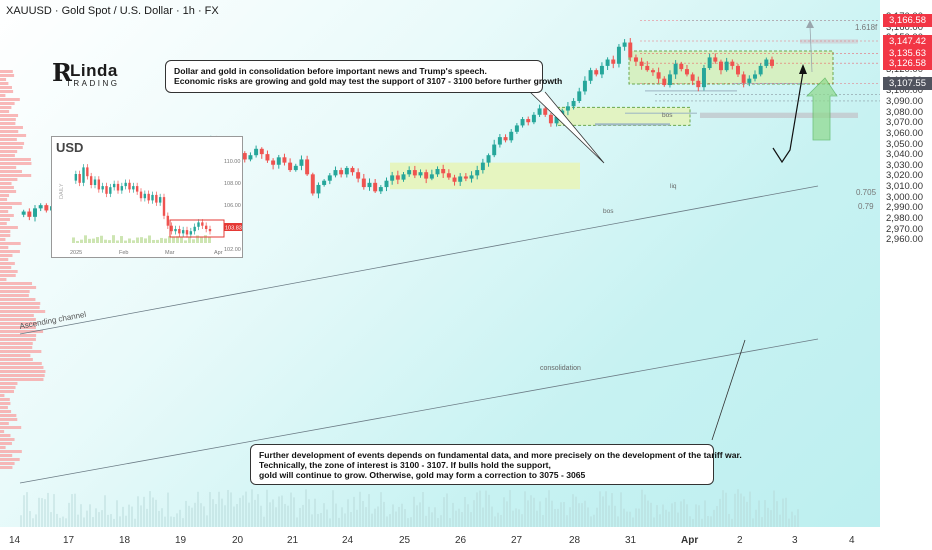 Image resolution: width=932 pixels, height=550 pixels. What do you see at coordinates (904, 240) in the screenshot?
I see `y-tick-label: 2,960.00` at bounding box center [904, 240].